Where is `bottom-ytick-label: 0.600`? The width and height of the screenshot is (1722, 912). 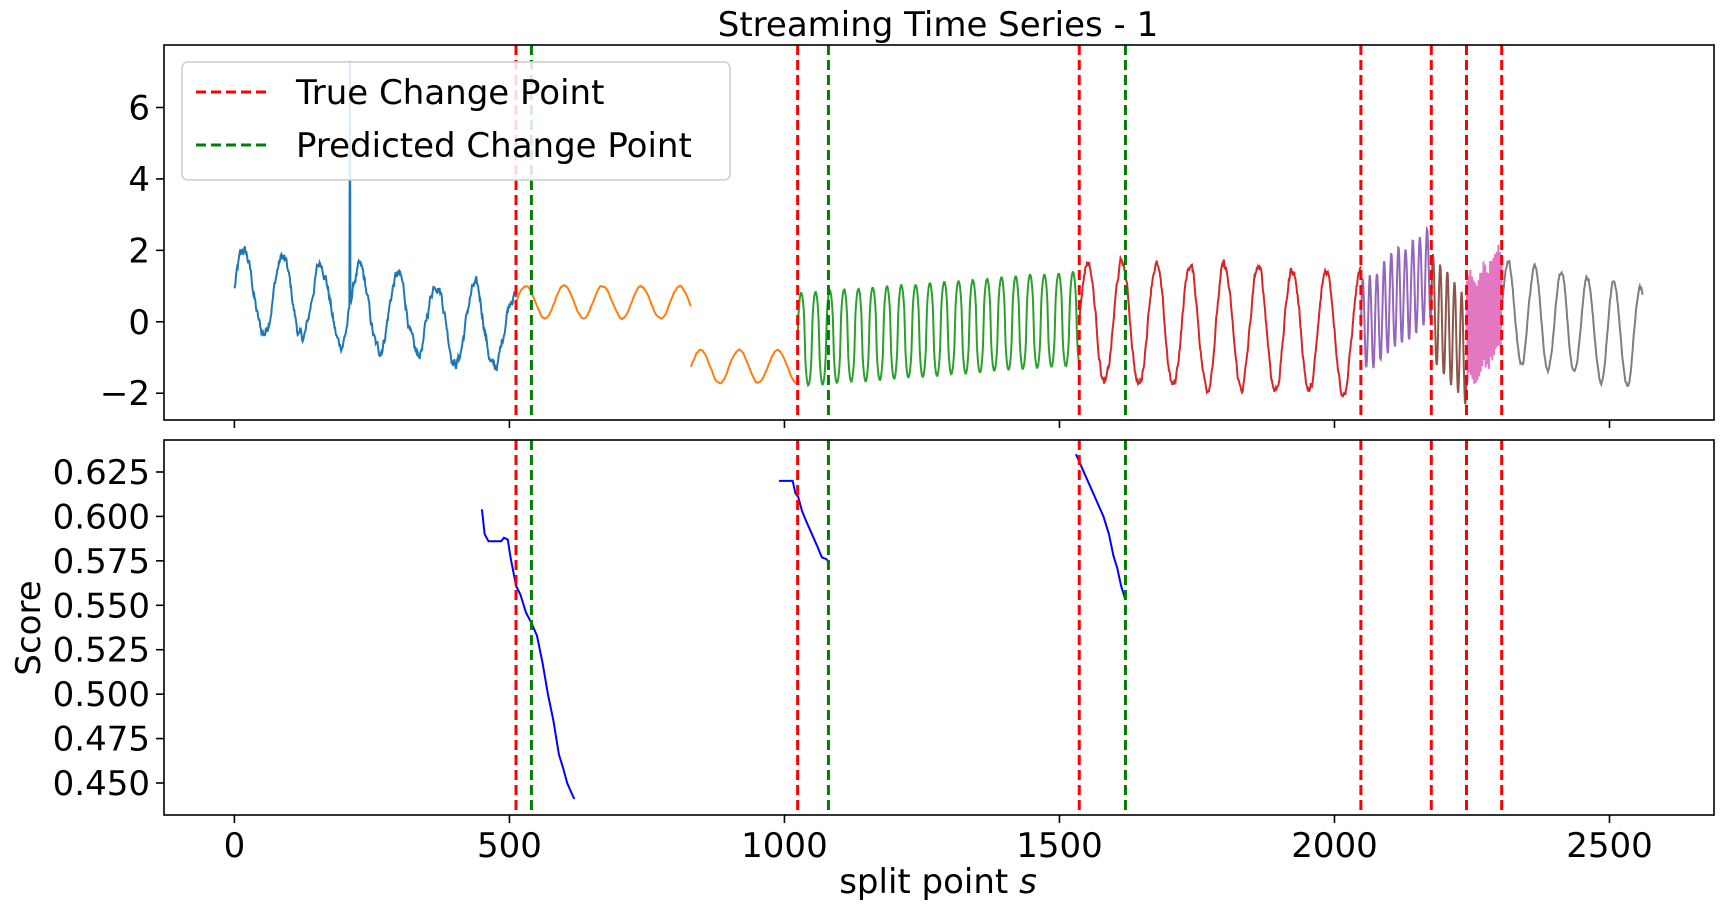 bottom-ytick-label: 0.600 is located at coordinates (101, 517).